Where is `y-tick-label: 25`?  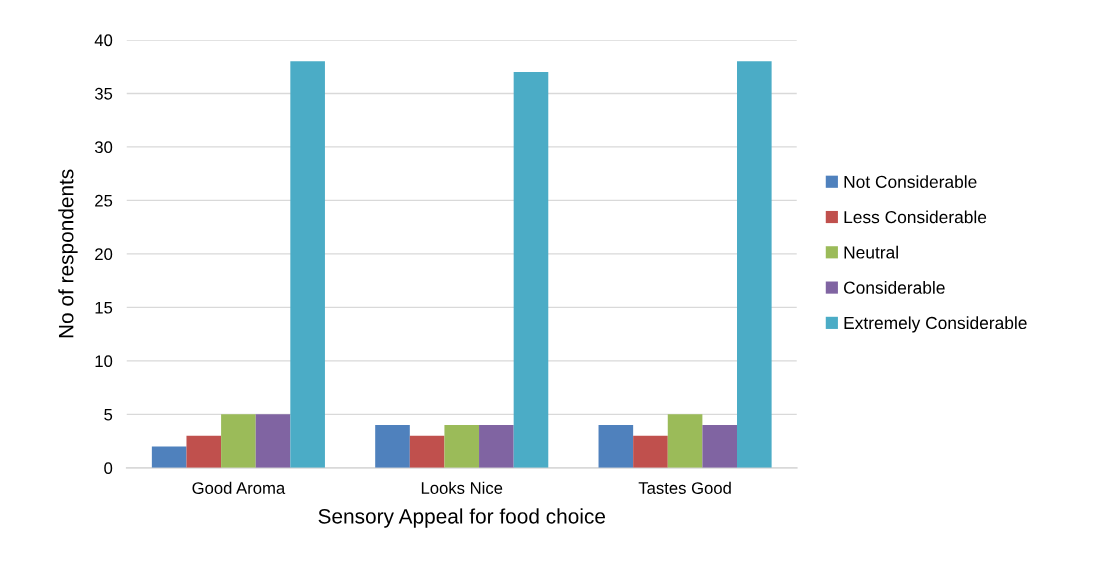
y-tick-label: 25 is located at coordinates (104, 200).